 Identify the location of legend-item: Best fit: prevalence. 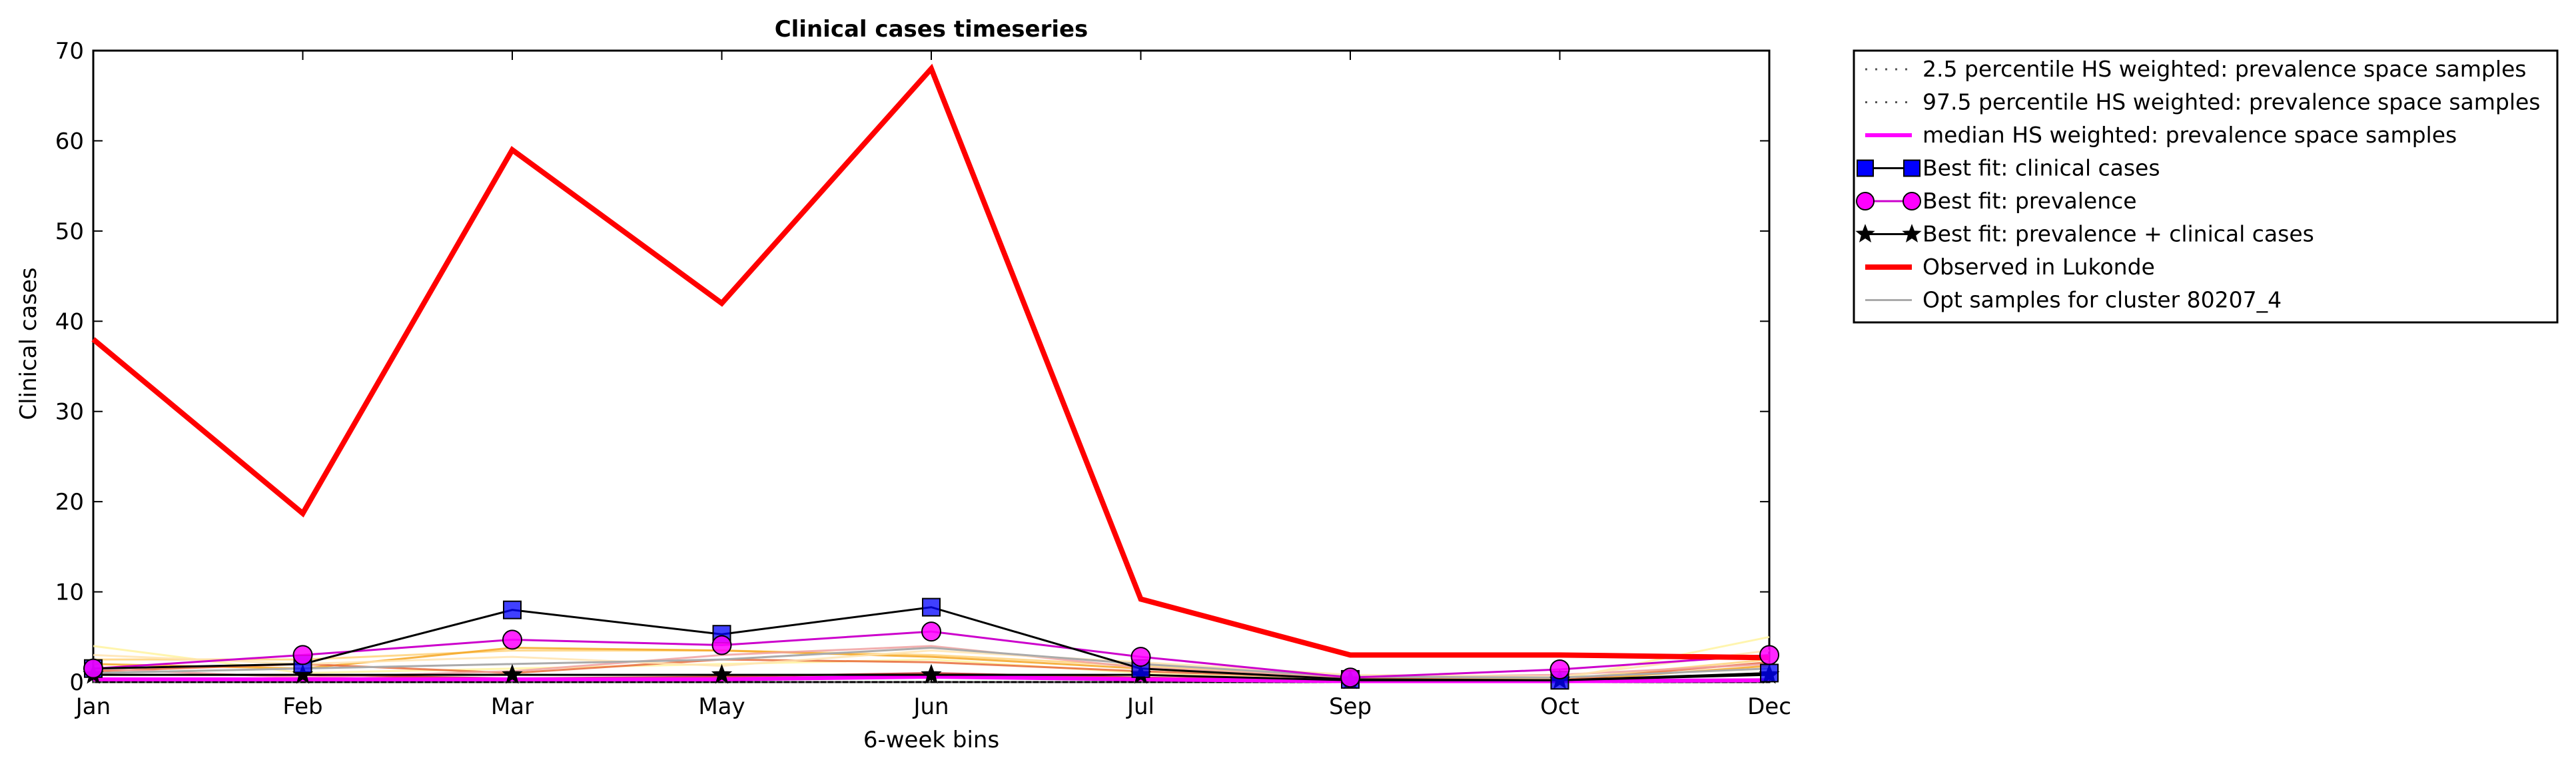
(1997, 201).